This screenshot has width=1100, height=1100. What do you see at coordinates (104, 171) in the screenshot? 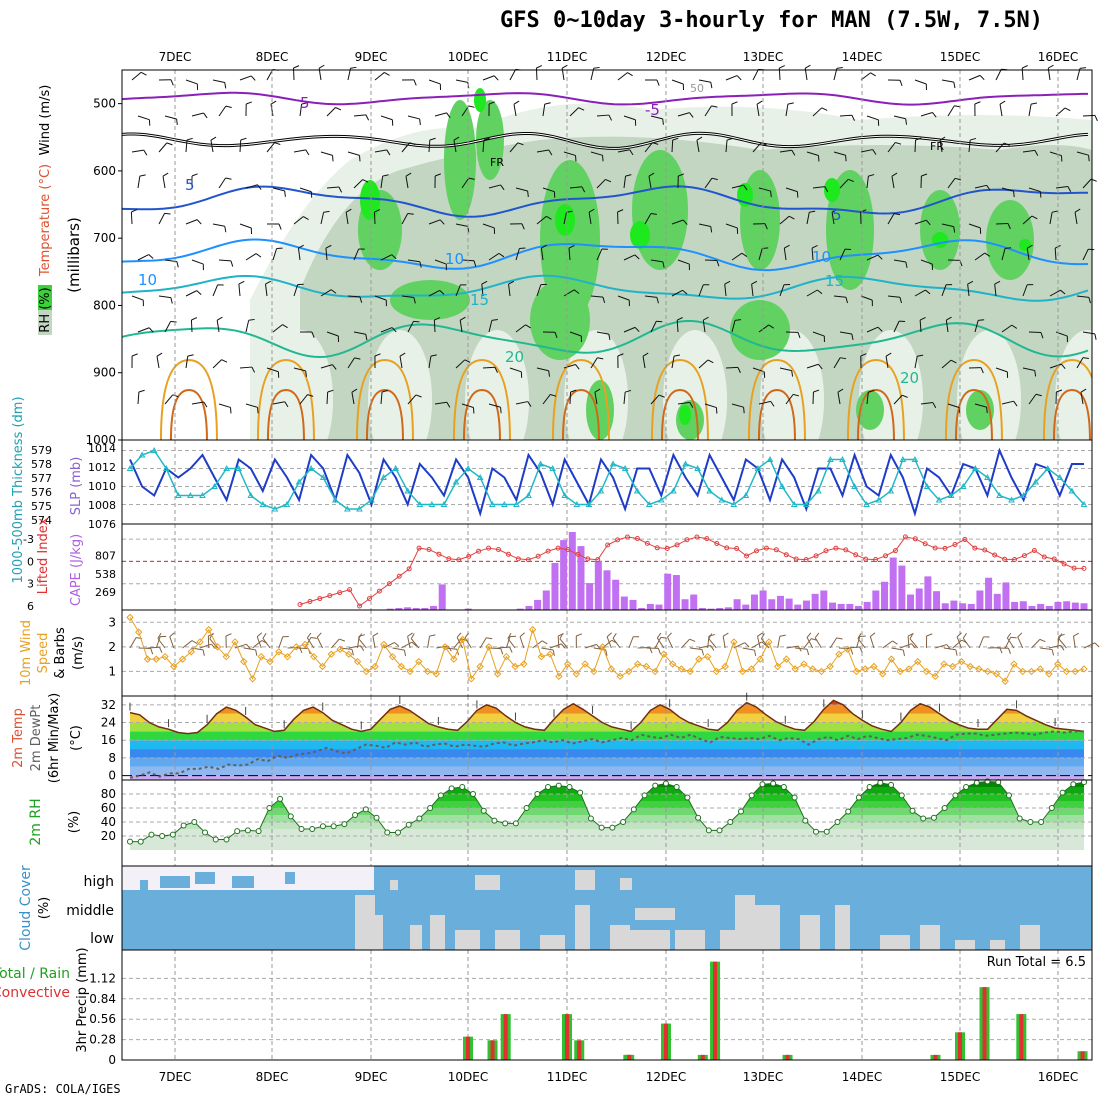
I see `y-tick-label: 600` at bounding box center [104, 171].